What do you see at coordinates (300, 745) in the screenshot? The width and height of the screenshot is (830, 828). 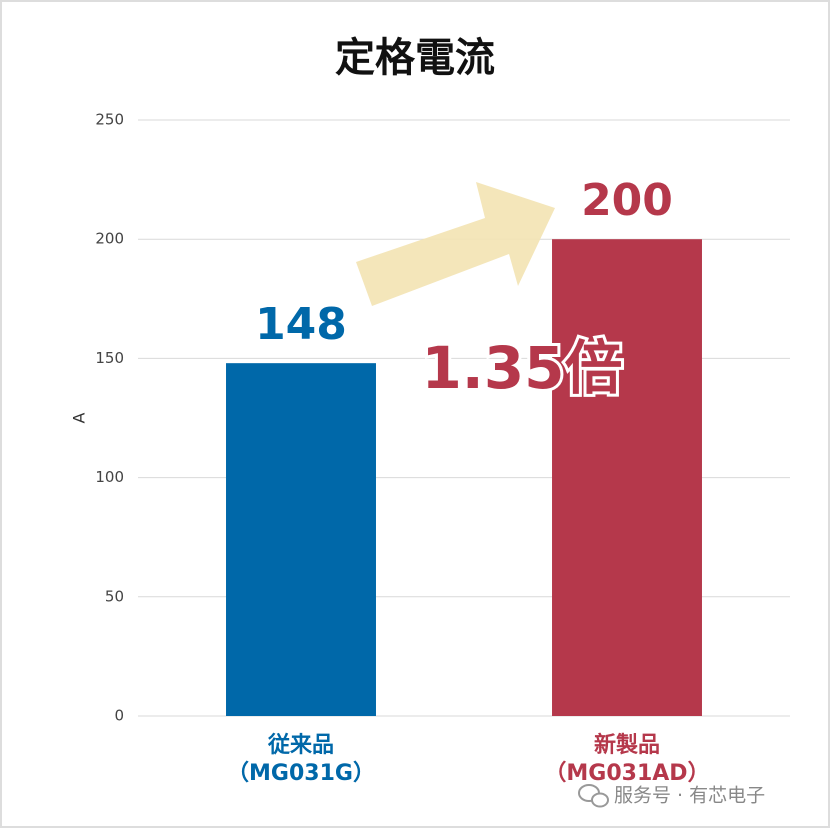 I see `x-tick-label: 従来品` at bounding box center [300, 745].